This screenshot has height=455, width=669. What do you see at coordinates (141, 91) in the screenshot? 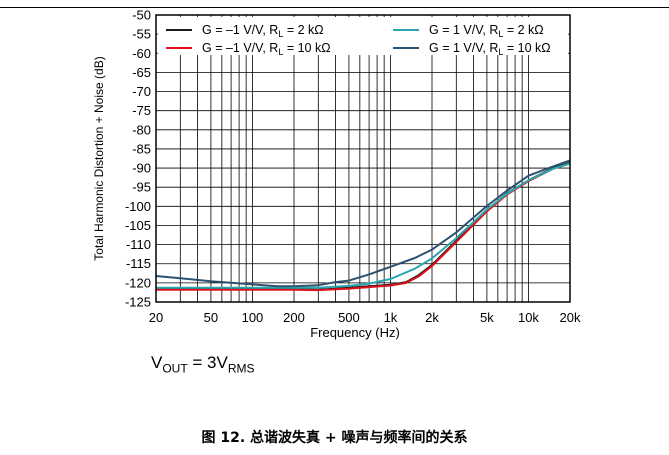
I see `y-tick-label: -70` at bounding box center [141, 91].